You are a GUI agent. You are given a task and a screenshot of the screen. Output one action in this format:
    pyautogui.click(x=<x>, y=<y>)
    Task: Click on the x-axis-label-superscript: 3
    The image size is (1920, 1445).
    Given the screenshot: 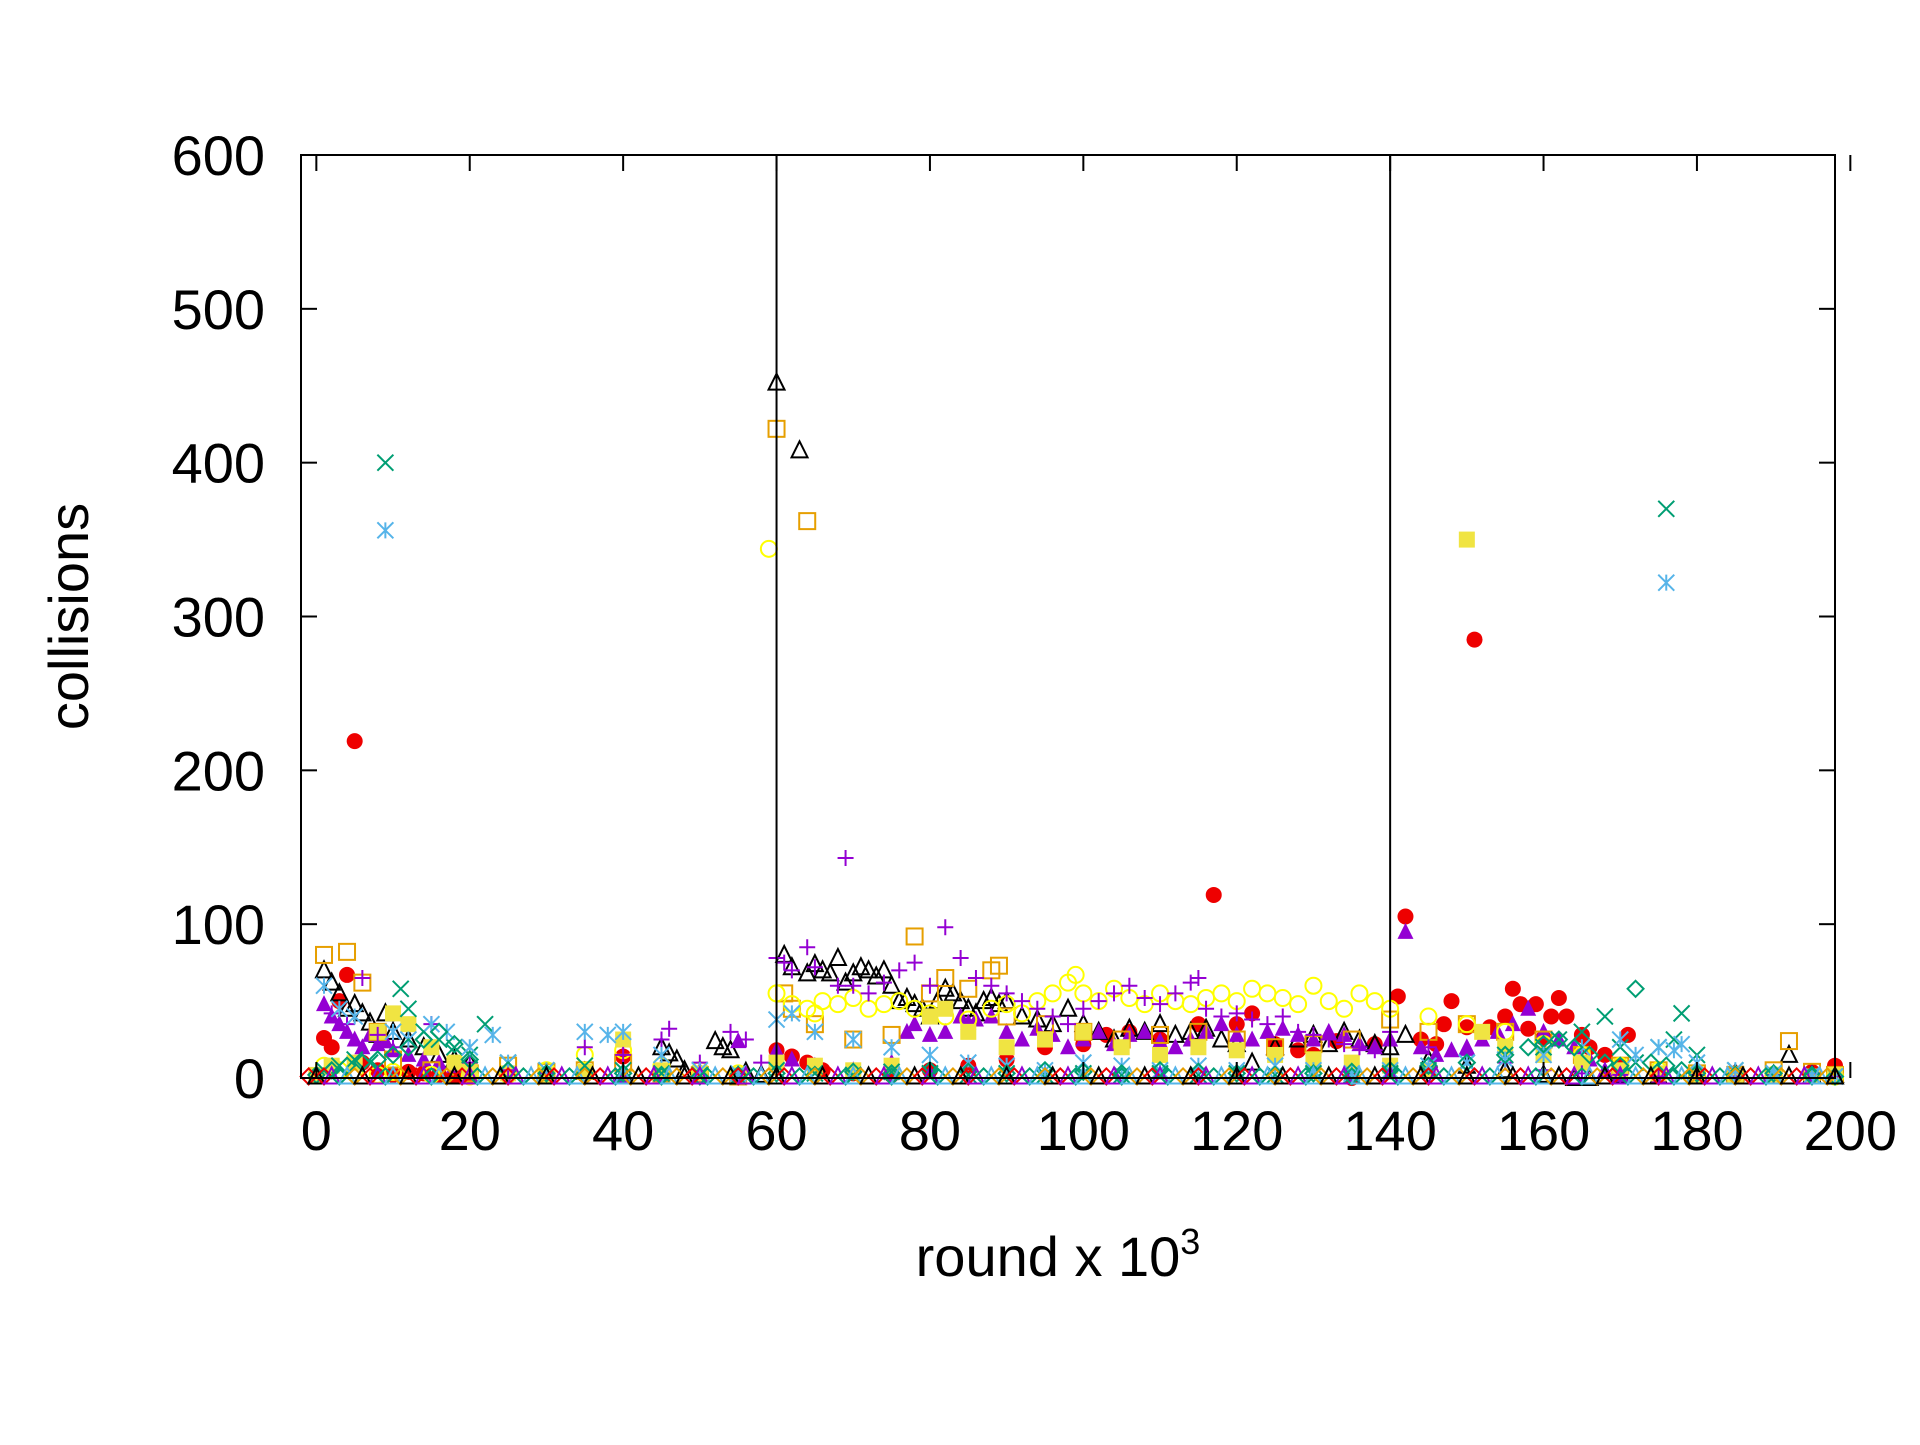 What is the action you would take?
    pyautogui.click(x=1190, y=1241)
    